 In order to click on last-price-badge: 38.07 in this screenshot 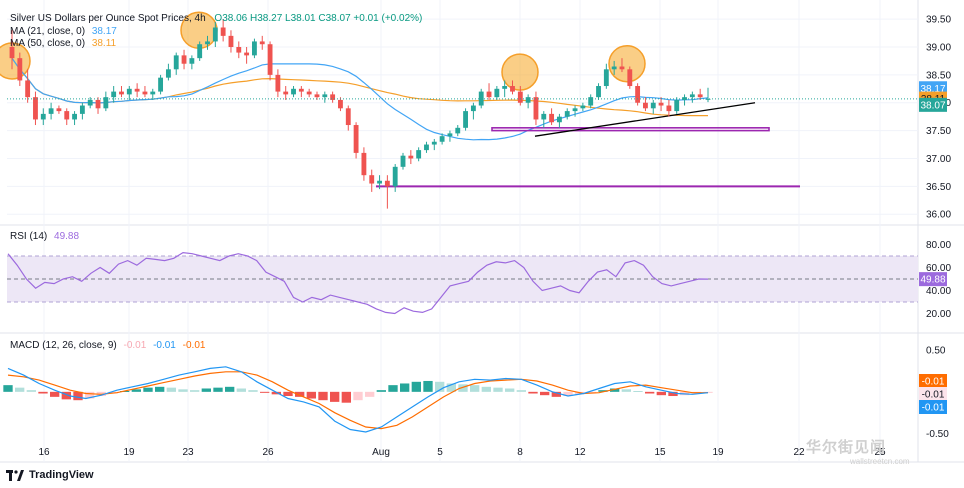, I will do `click(933, 104)`.